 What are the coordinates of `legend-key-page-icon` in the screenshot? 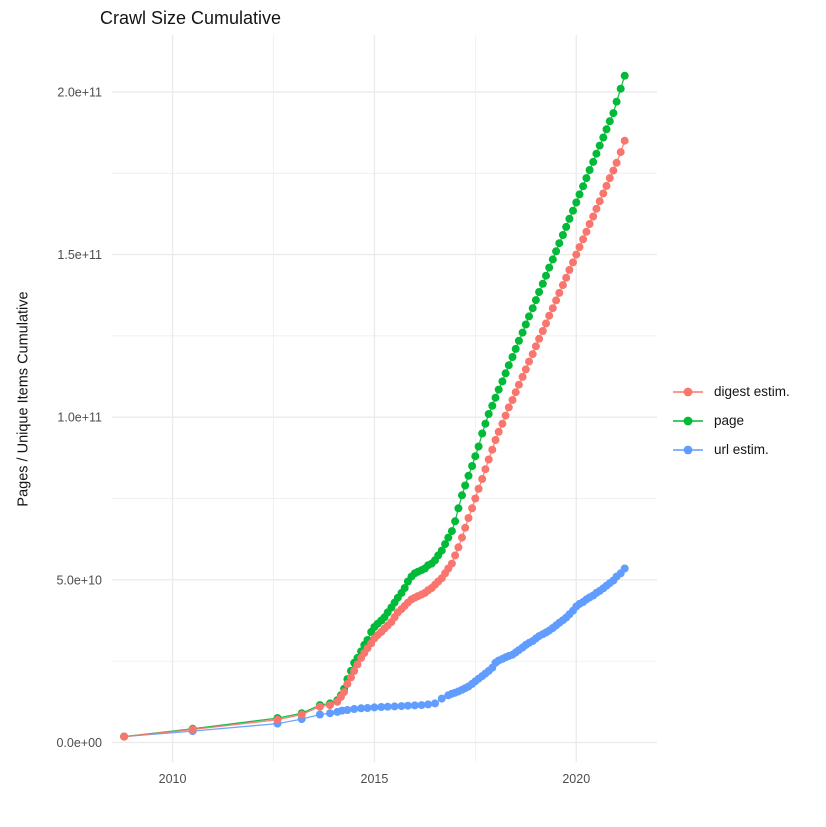 It's located at (688, 420).